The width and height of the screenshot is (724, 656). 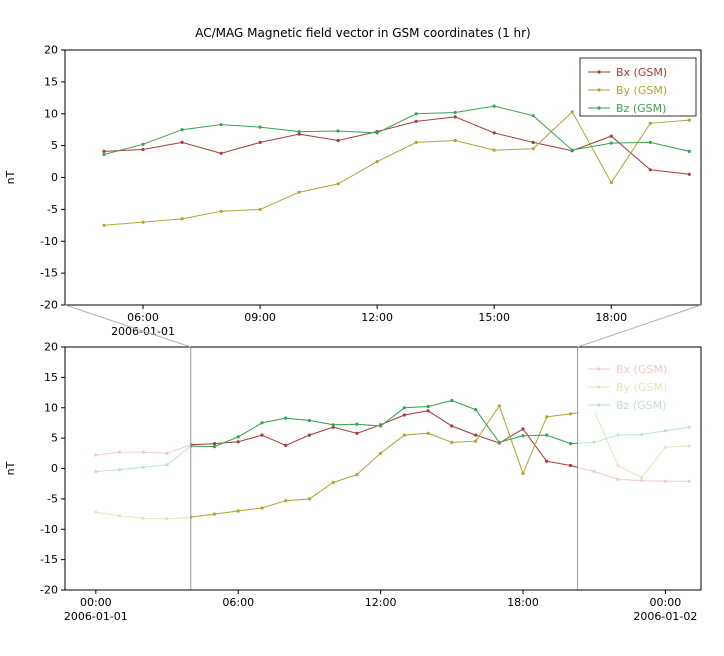 I want to click on y-tick-label: 15, so click(x=51, y=81).